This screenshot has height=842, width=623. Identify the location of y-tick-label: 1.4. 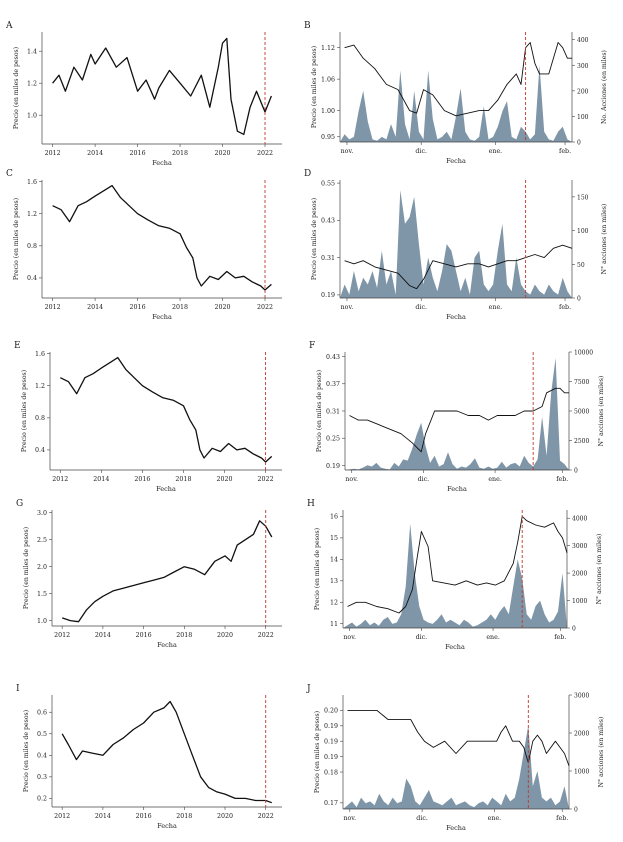
(32, 52).